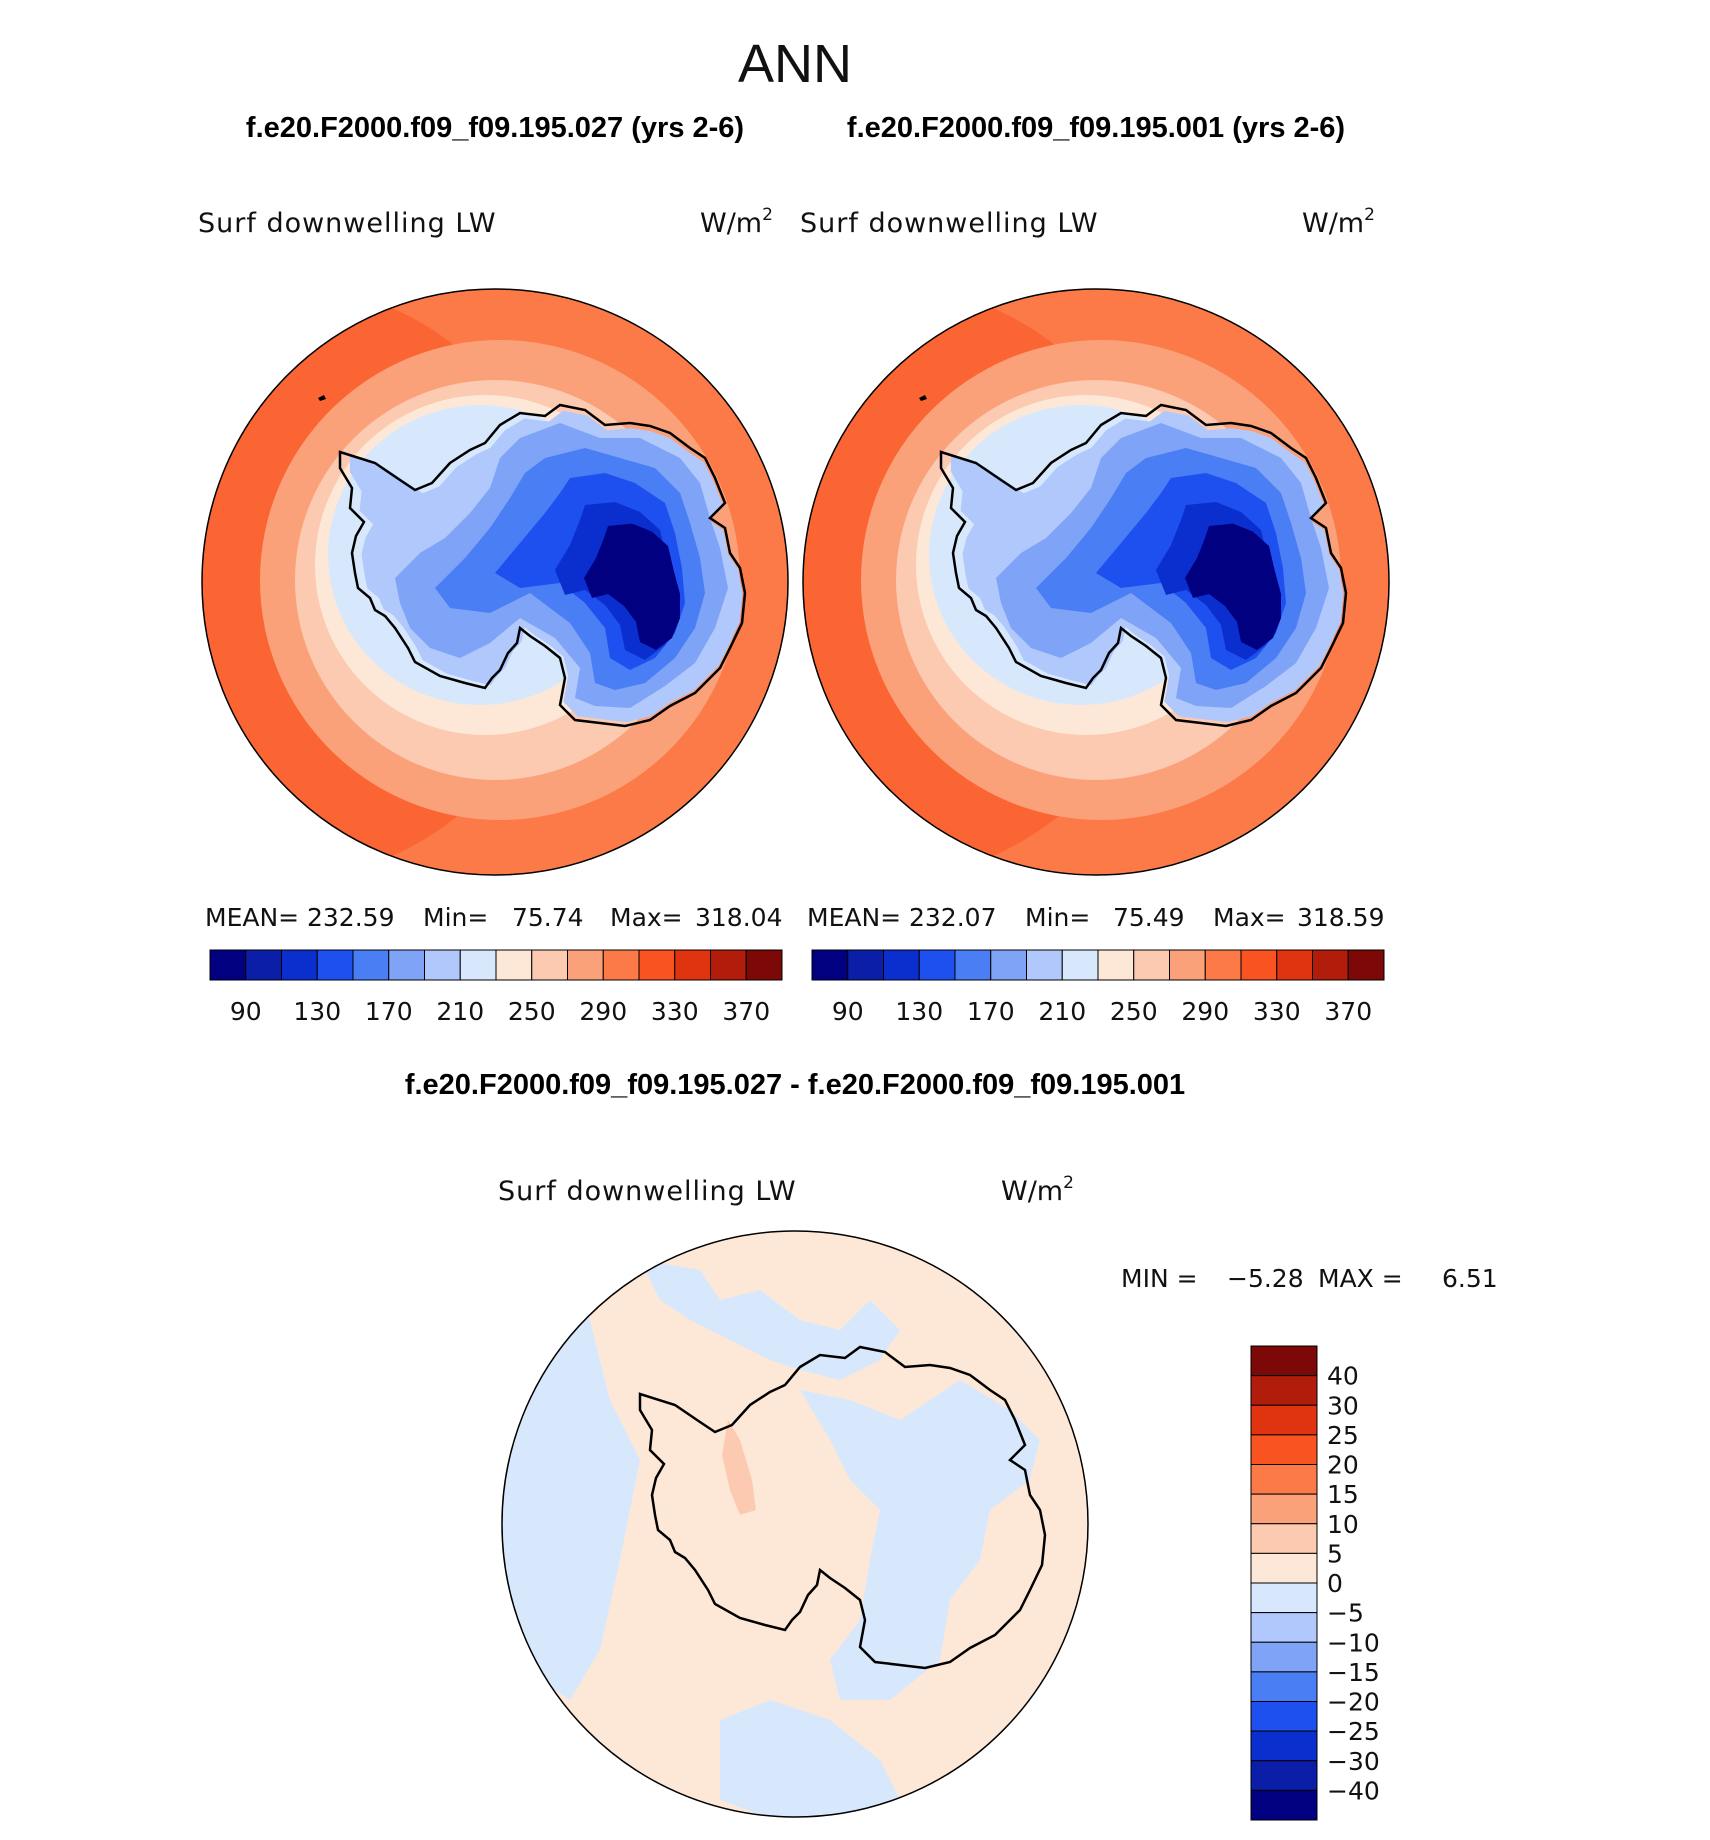 Image resolution: width=1710 pixels, height=1840 pixels. I want to click on diff-min-label: MIN =, so click(1159, 1278).